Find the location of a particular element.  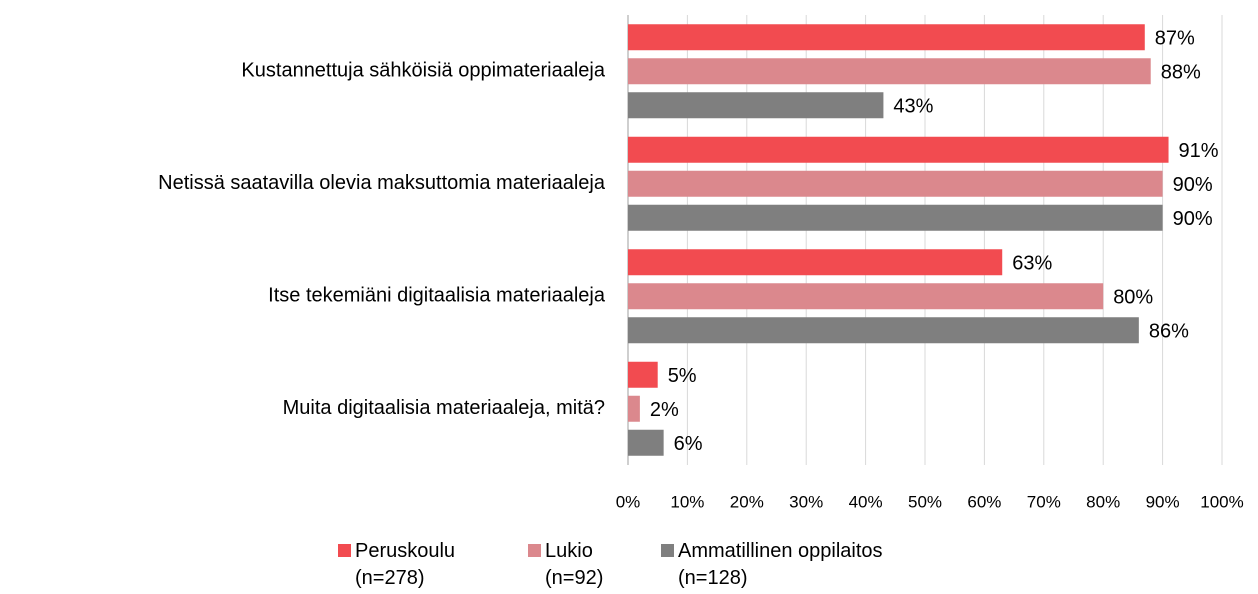

category-label: Kustannettuja sähköisiä oppimateriaaleja is located at coordinates (423, 71).